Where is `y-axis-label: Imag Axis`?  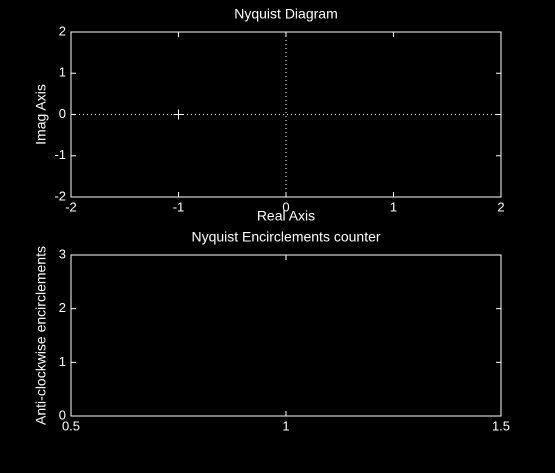 y-axis-label: Imag Axis is located at coordinates (41, 114).